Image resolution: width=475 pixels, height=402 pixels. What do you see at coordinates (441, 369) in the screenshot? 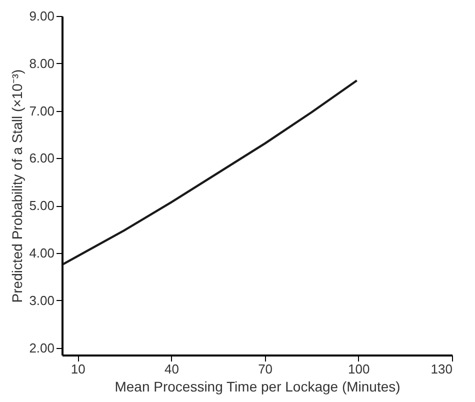
I see `x-tick-label: 130` at bounding box center [441, 369].